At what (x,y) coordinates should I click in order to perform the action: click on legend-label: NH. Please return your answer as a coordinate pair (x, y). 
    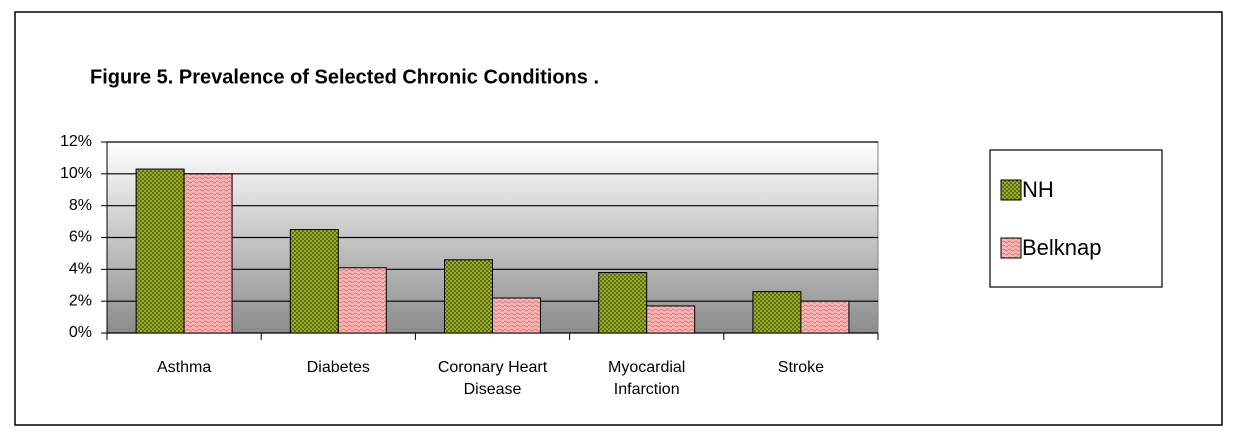
    Looking at the image, I should click on (1038, 189).